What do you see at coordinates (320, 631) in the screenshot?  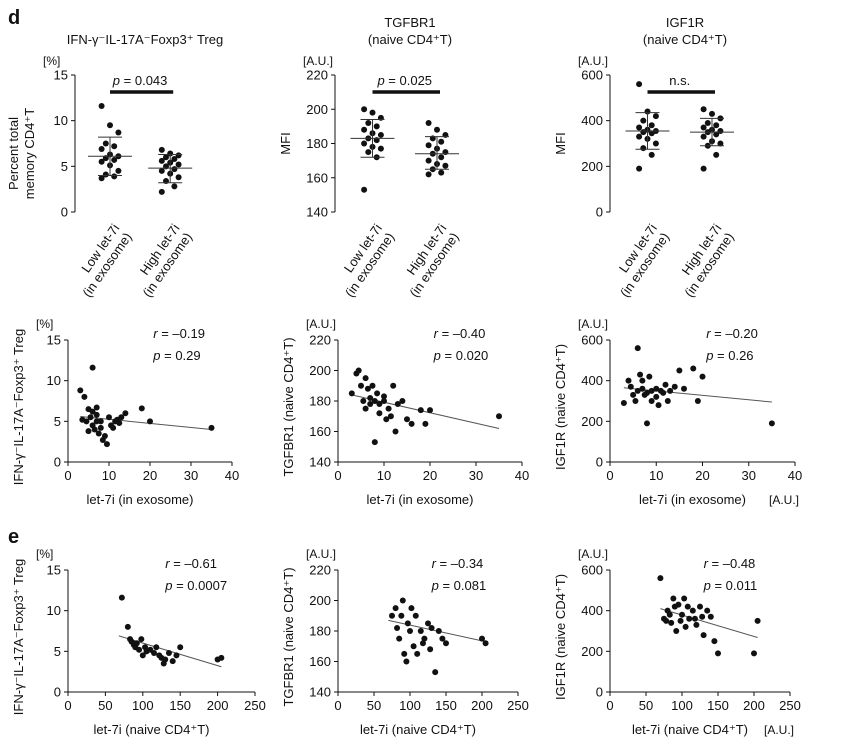 I see `e2-y-tick-label-2: 180` at bounding box center [320, 631].